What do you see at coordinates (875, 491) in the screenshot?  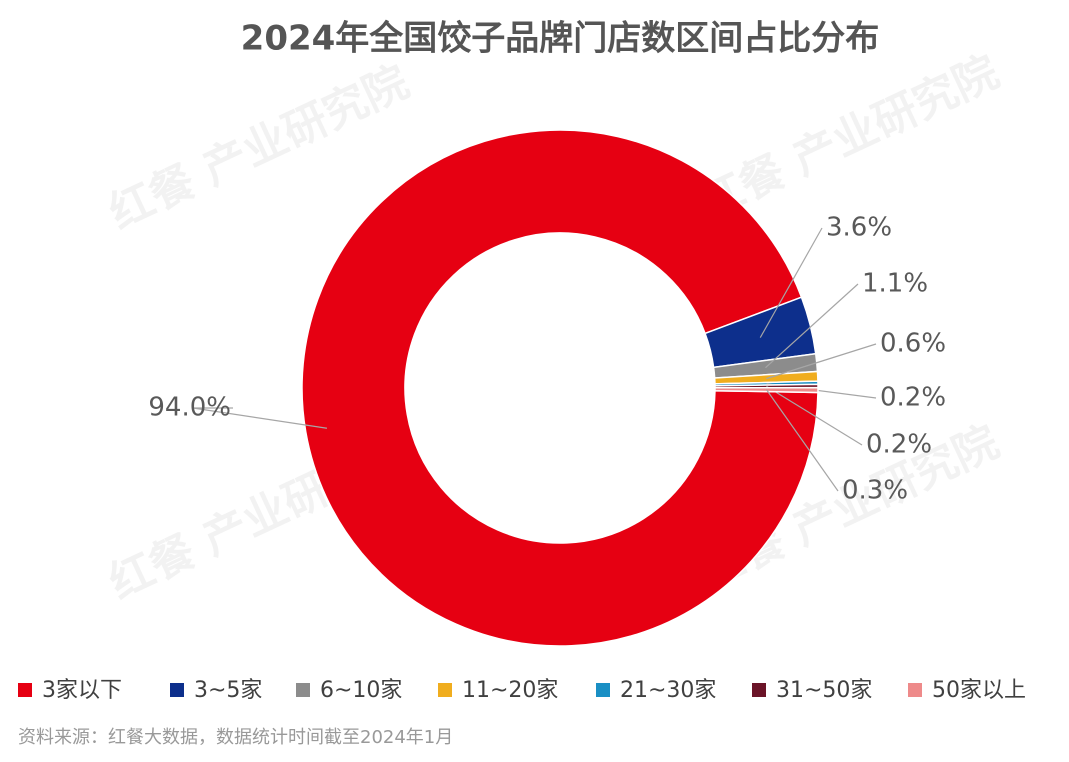 I see `data-label: 0.3%` at bounding box center [875, 491].